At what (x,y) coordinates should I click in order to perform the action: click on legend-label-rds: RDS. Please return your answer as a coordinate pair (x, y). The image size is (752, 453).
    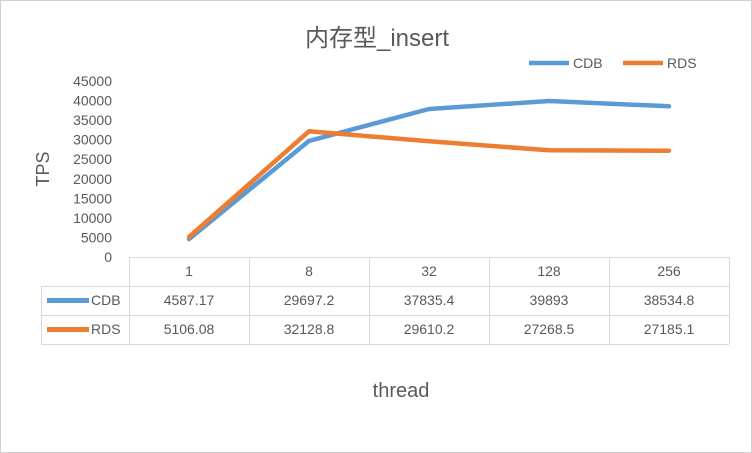
    Looking at the image, I should click on (682, 63).